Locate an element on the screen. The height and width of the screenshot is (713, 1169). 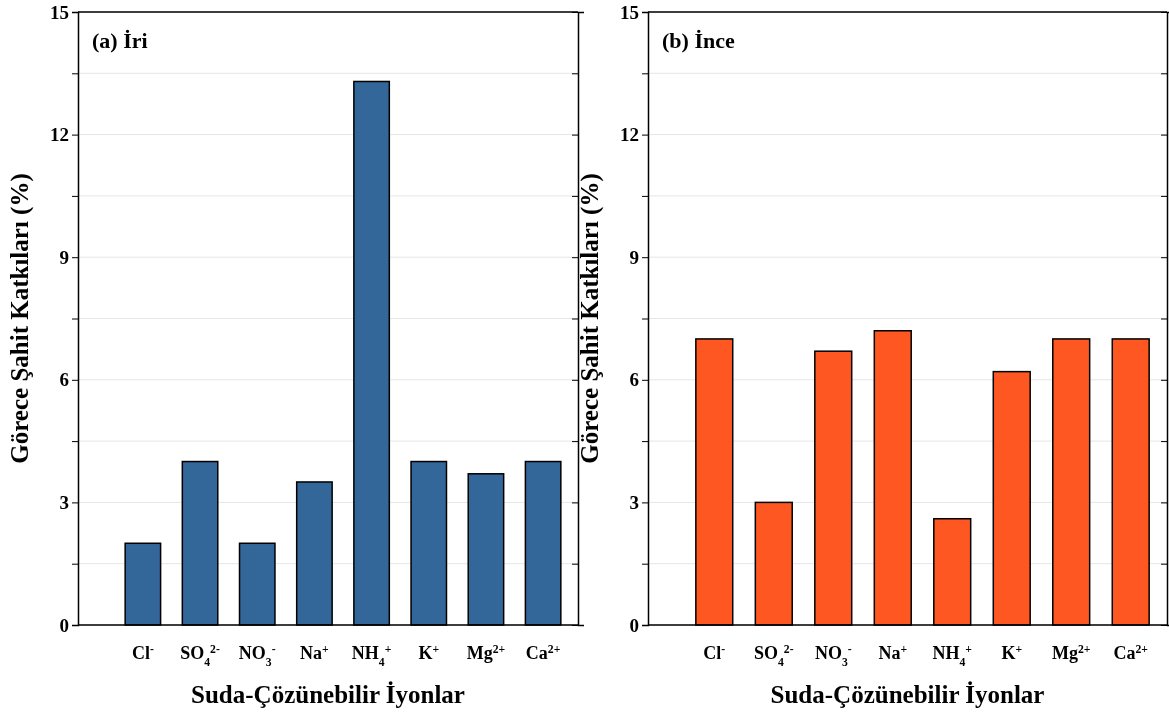
text: (b) İnce is located at coordinates (698, 40).